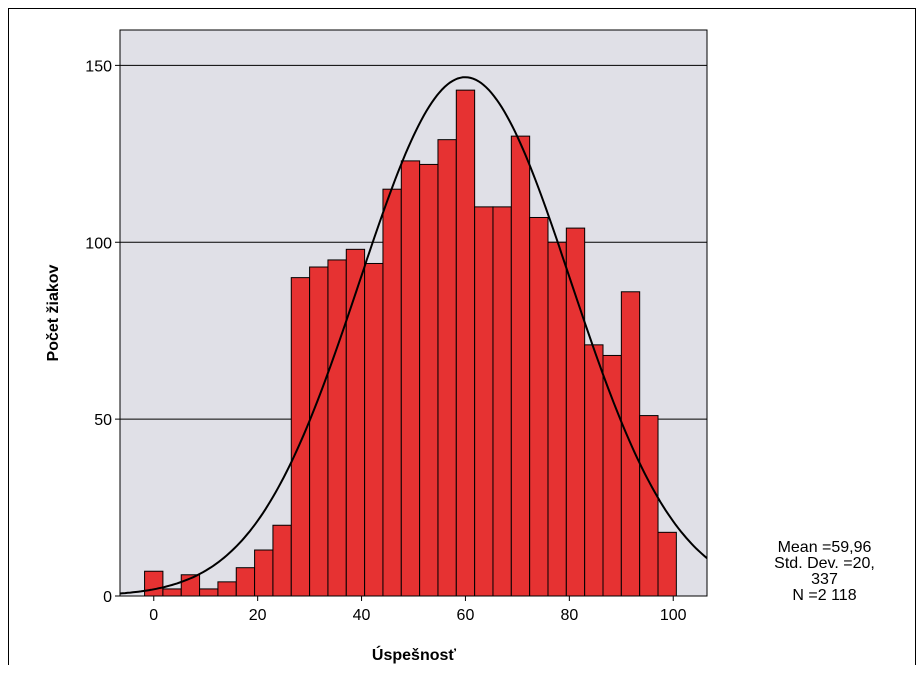  I want to click on x-axis-ticks: 0 20 40 60 80 100, so click(418, 610).